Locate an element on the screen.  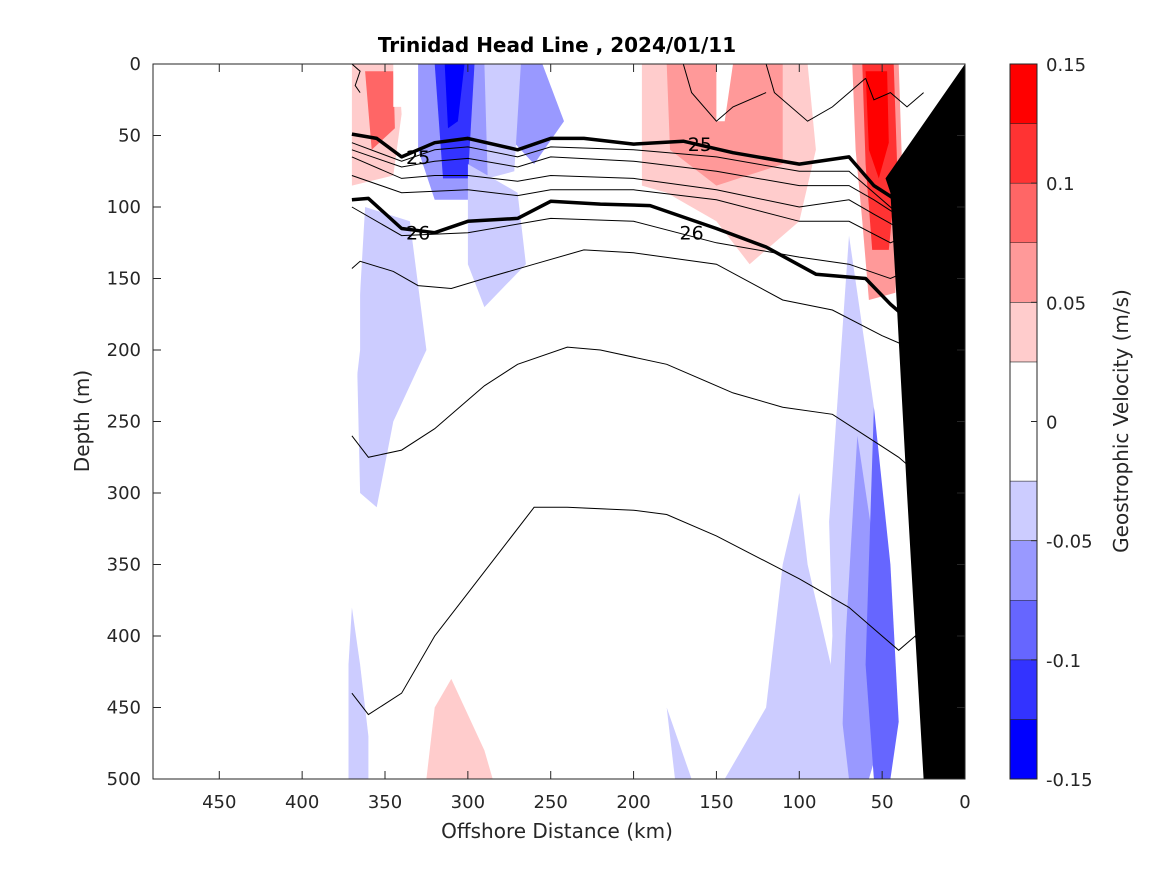
y-tick-label: 400 is located at coordinates (124, 636).